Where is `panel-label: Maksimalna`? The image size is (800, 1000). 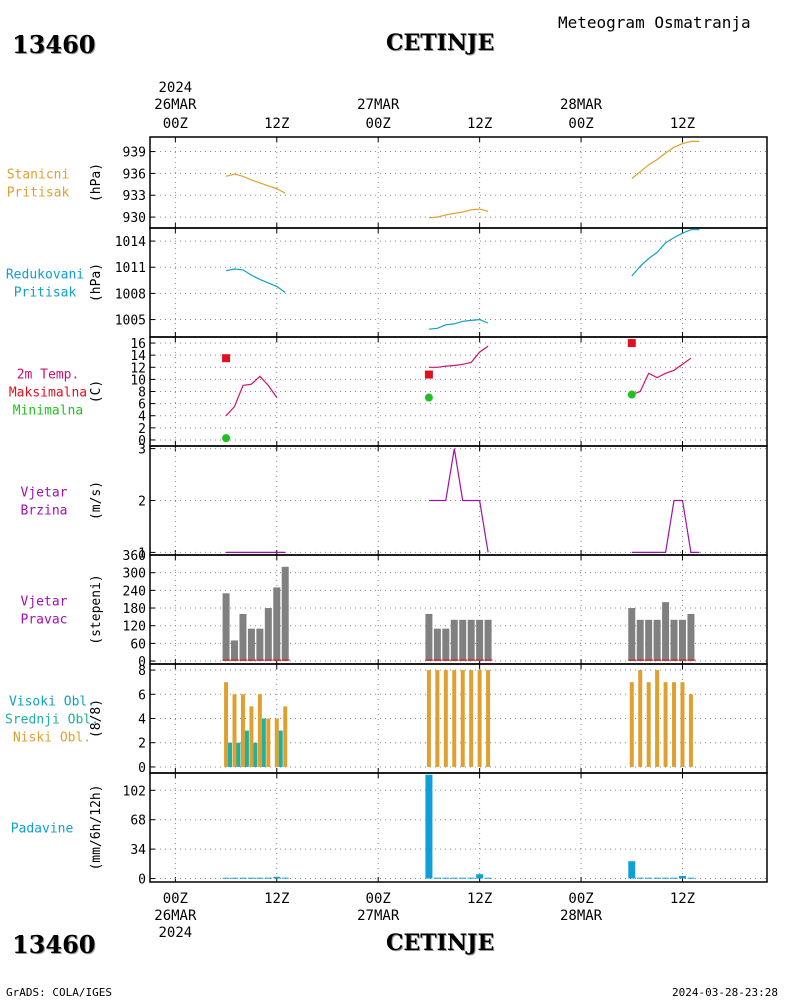
panel-label: Maksimalna is located at coordinates (48, 393).